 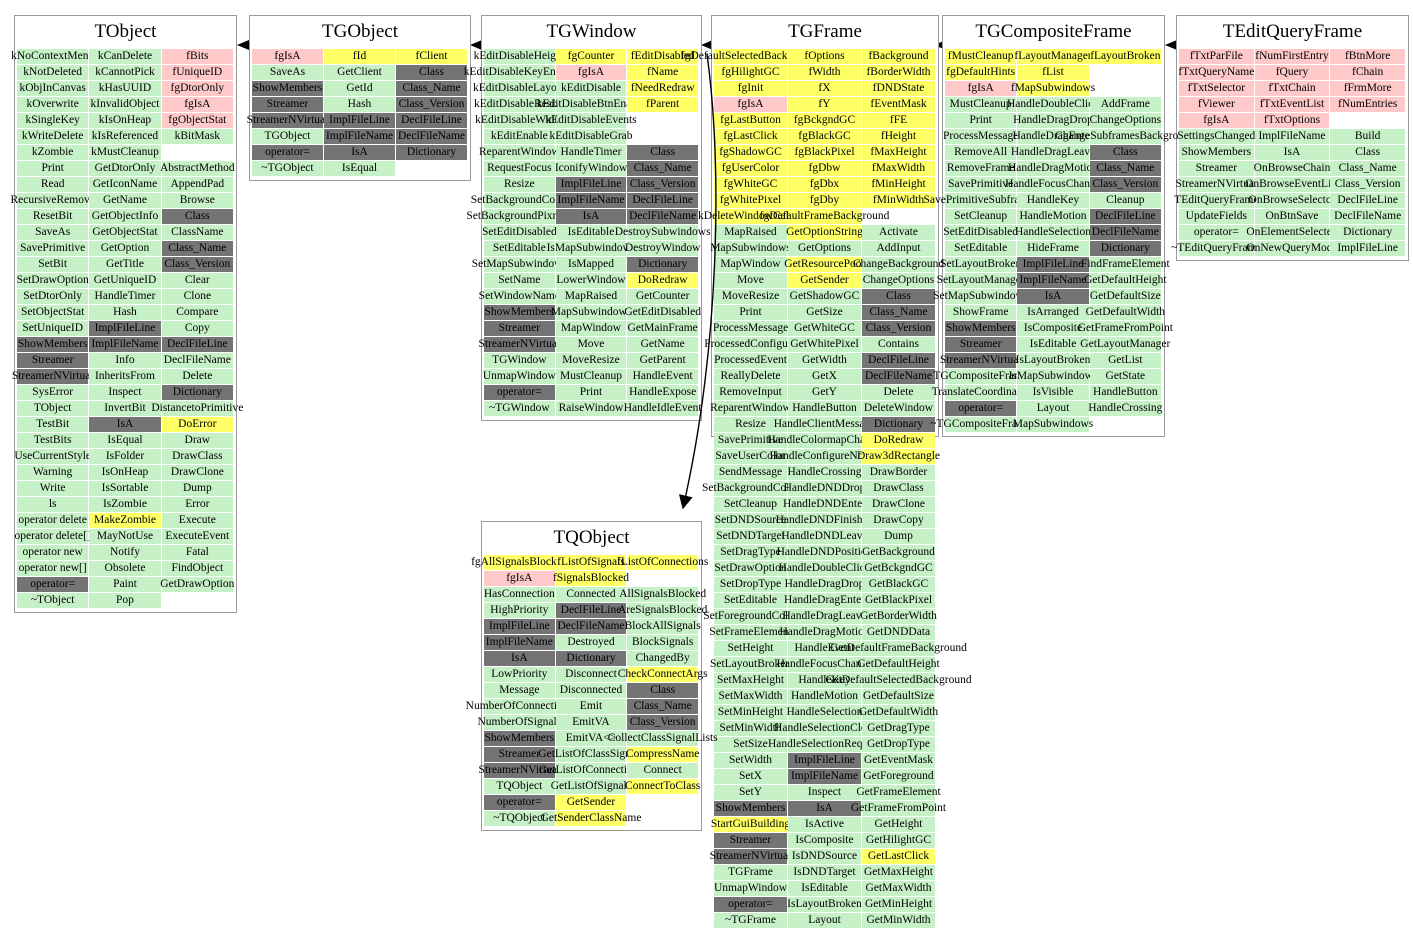 What do you see at coordinates (824, 760) in the screenshot?
I see `member-cell: ImplFileLine` at bounding box center [824, 760].